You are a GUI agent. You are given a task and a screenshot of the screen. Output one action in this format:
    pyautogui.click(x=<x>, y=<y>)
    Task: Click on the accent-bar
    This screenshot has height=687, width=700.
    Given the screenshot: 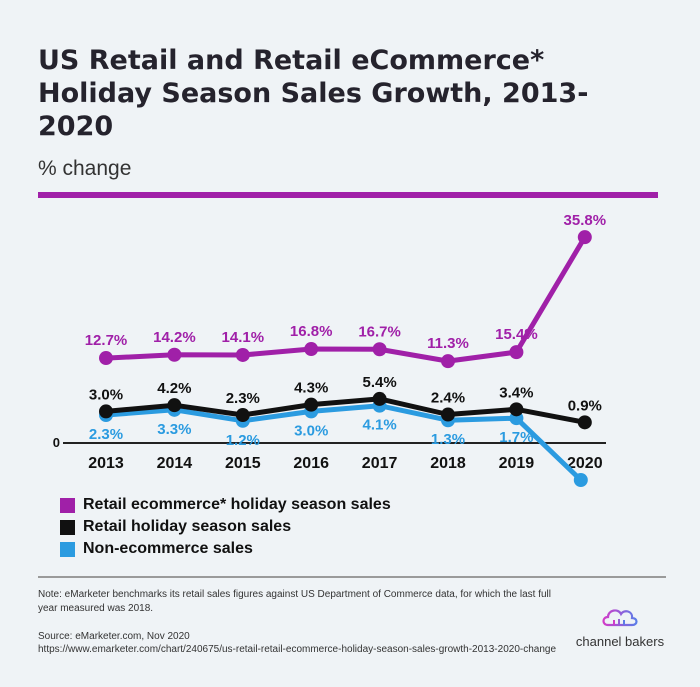 What is the action you would take?
    pyautogui.click(x=348, y=195)
    